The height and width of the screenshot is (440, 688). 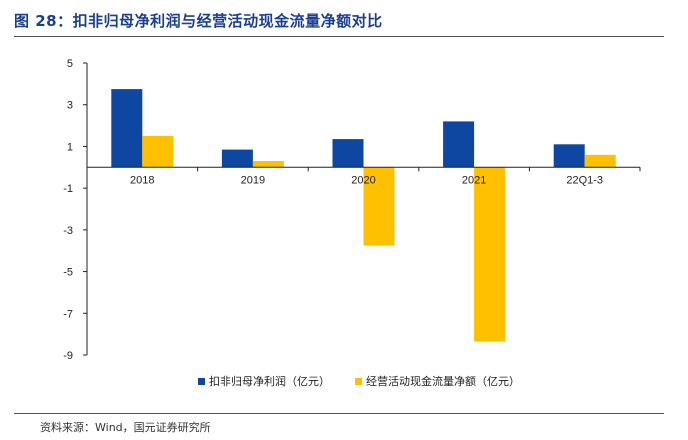 What do you see at coordinates (459, 144) in the screenshot?
I see `bar-series0-2021` at bounding box center [459, 144].